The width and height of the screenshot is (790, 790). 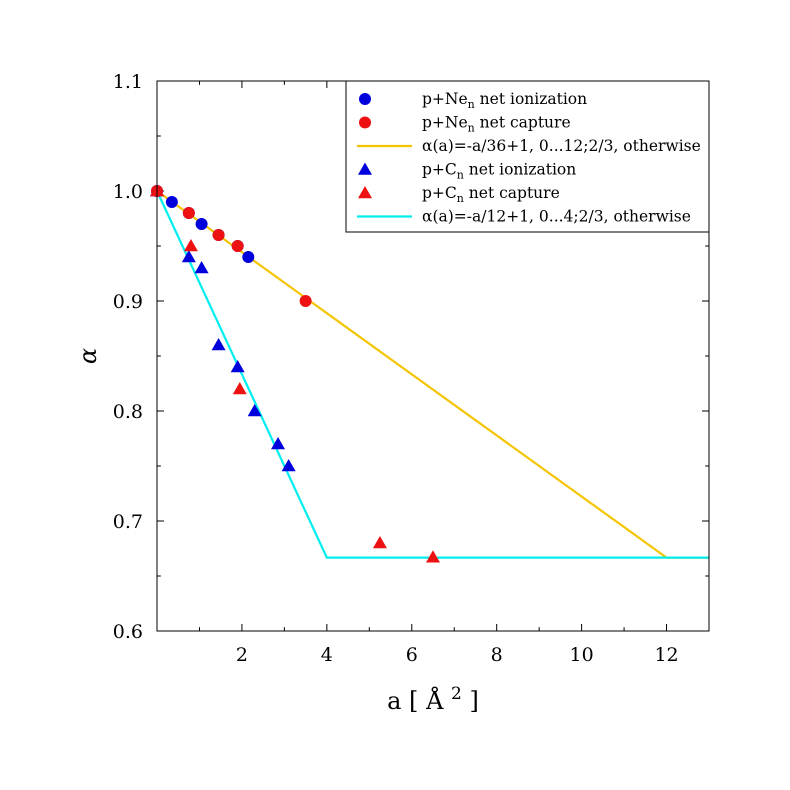 What do you see at coordinates (88, 356) in the screenshot?
I see `y-axis-title: α` at bounding box center [88, 356].